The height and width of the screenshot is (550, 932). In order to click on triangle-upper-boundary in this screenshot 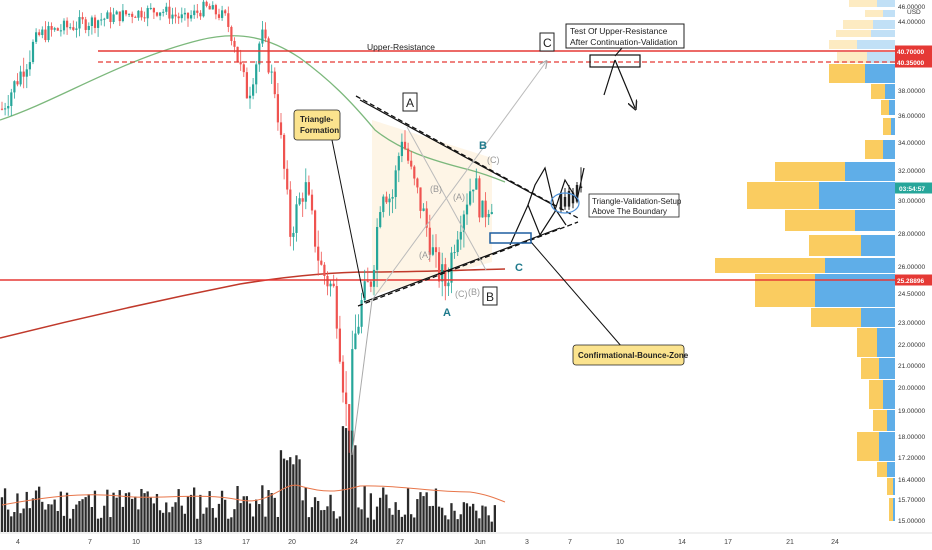, I will do `click(467, 157)`.